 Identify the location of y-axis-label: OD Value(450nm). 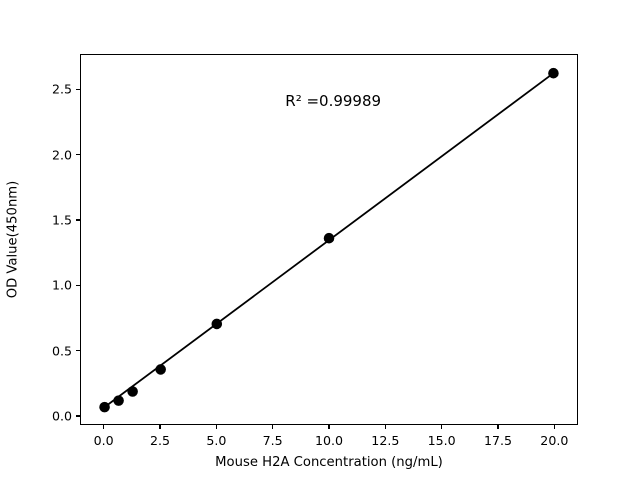
(13, 239).